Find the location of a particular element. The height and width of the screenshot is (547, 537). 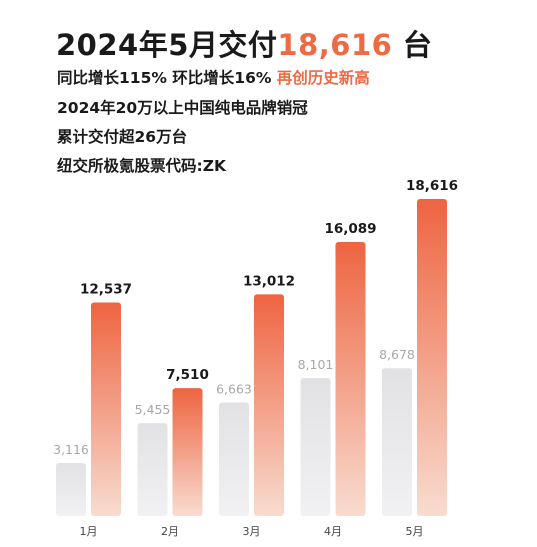

data-label-orange-4: 16,089 is located at coordinates (350, 229).